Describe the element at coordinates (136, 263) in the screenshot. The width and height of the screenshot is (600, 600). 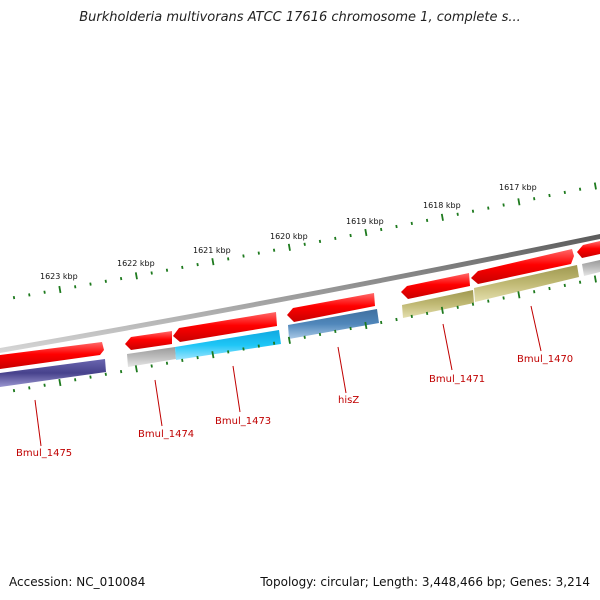
I see `scale-label-1622: 1622 kbp` at that location.